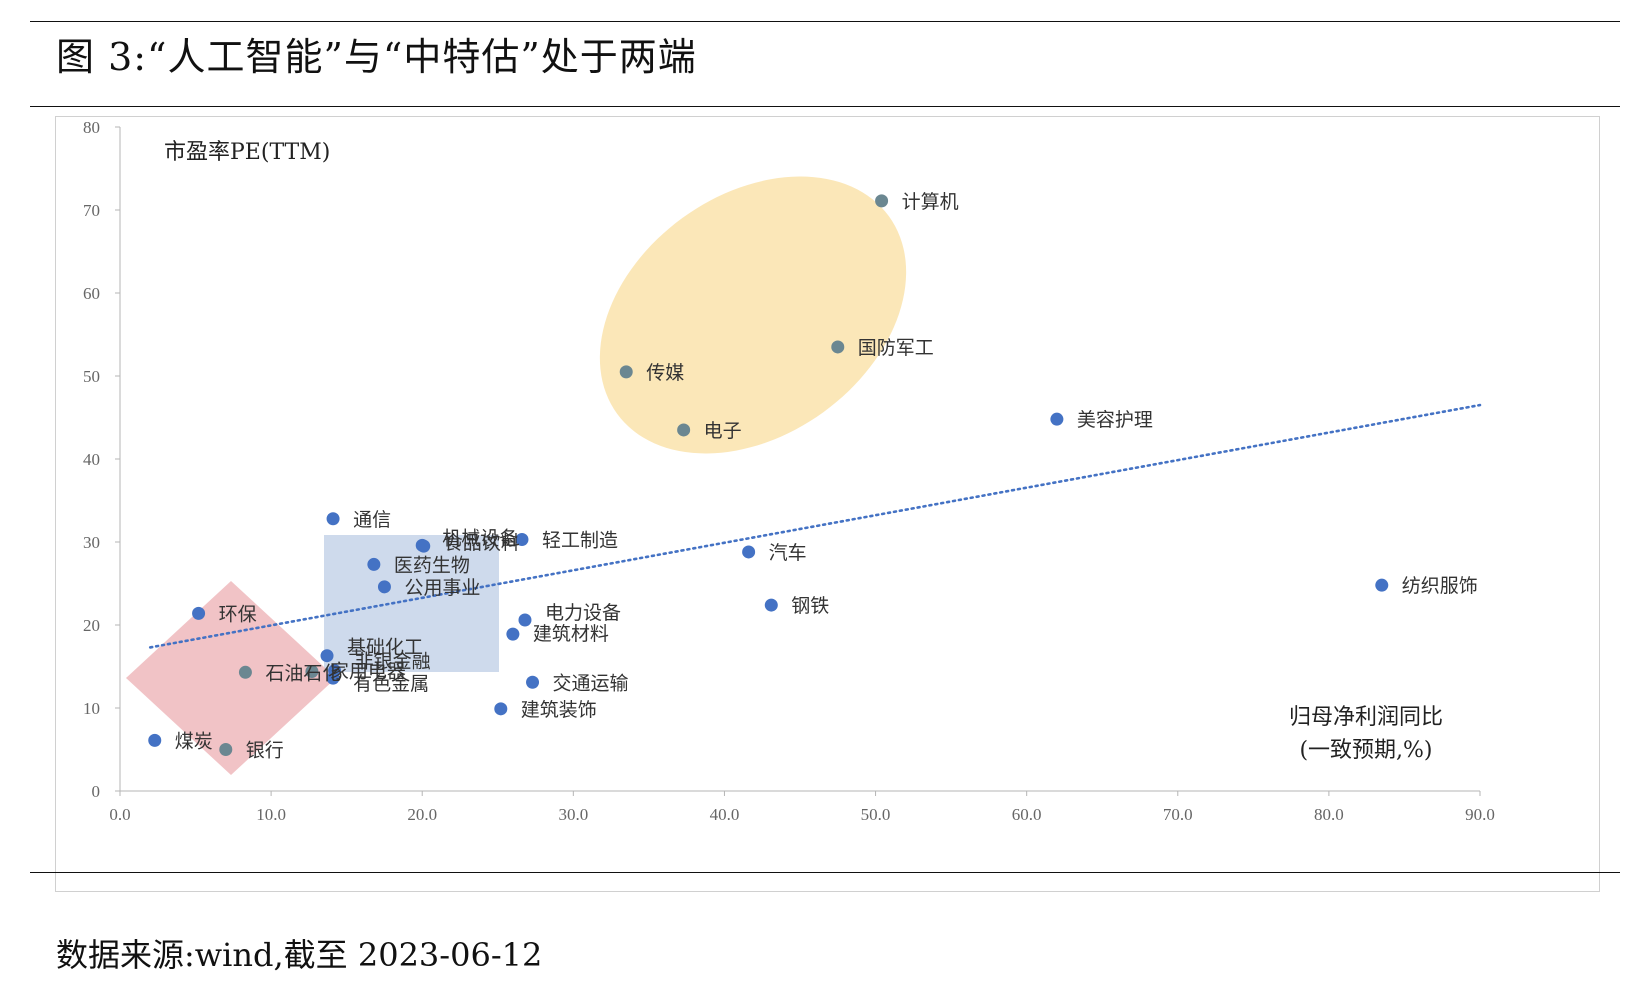  What do you see at coordinates (299, 955) in the screenshot?
I see `figure-source: 数据来源:wind,截至 2023-06-12` at bounding box center [299, 955].